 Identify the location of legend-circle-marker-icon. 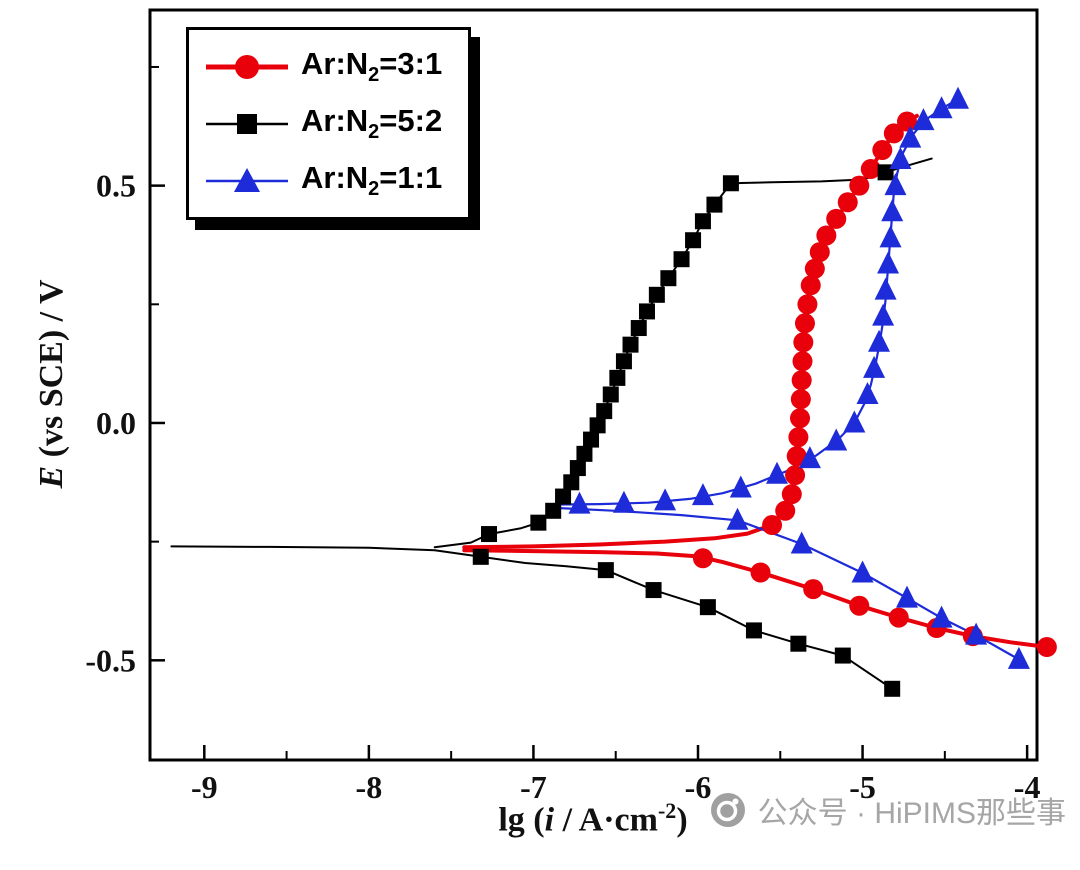
(247, 66).